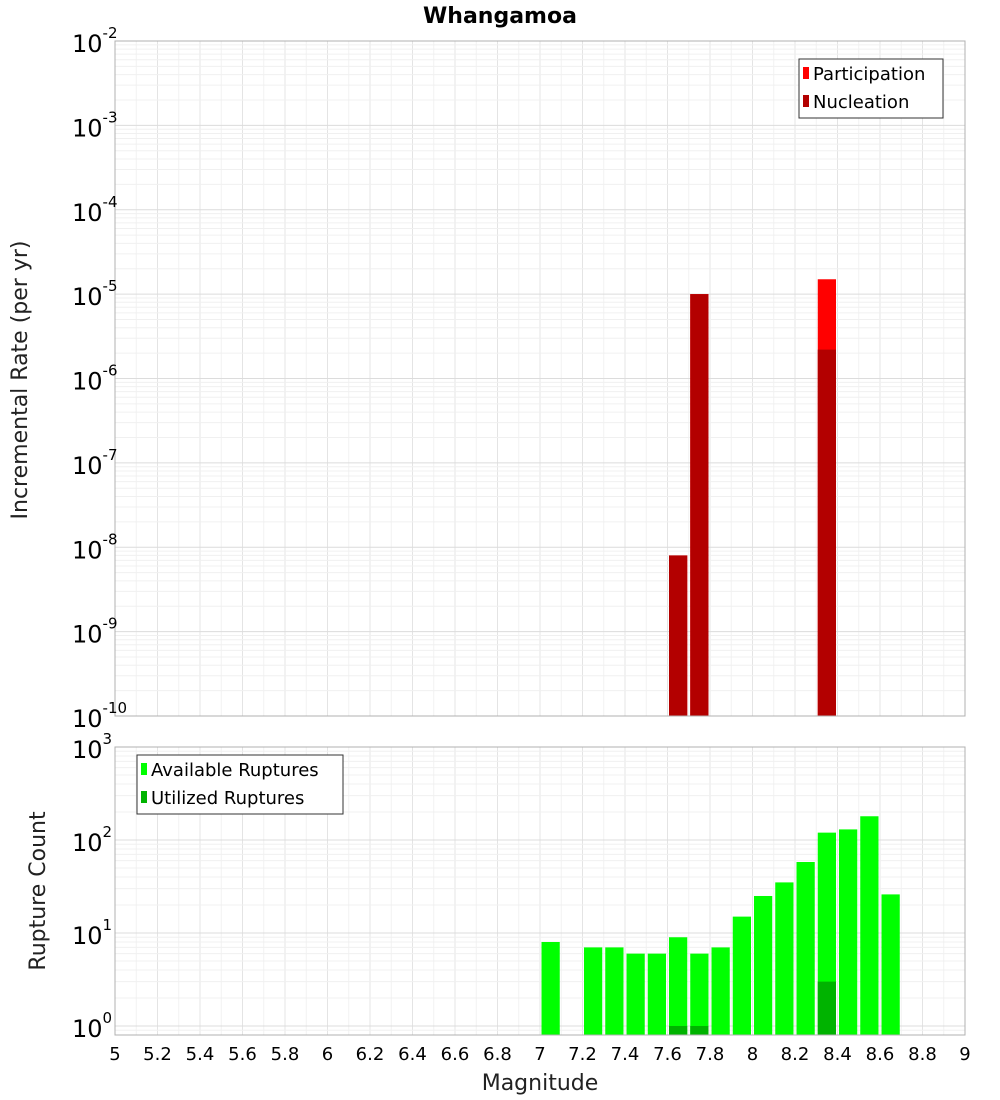 The height and width of the screenshot is (1100, 1000). I want to click on y-axis-label: Rupture Count, so click(38, 891).